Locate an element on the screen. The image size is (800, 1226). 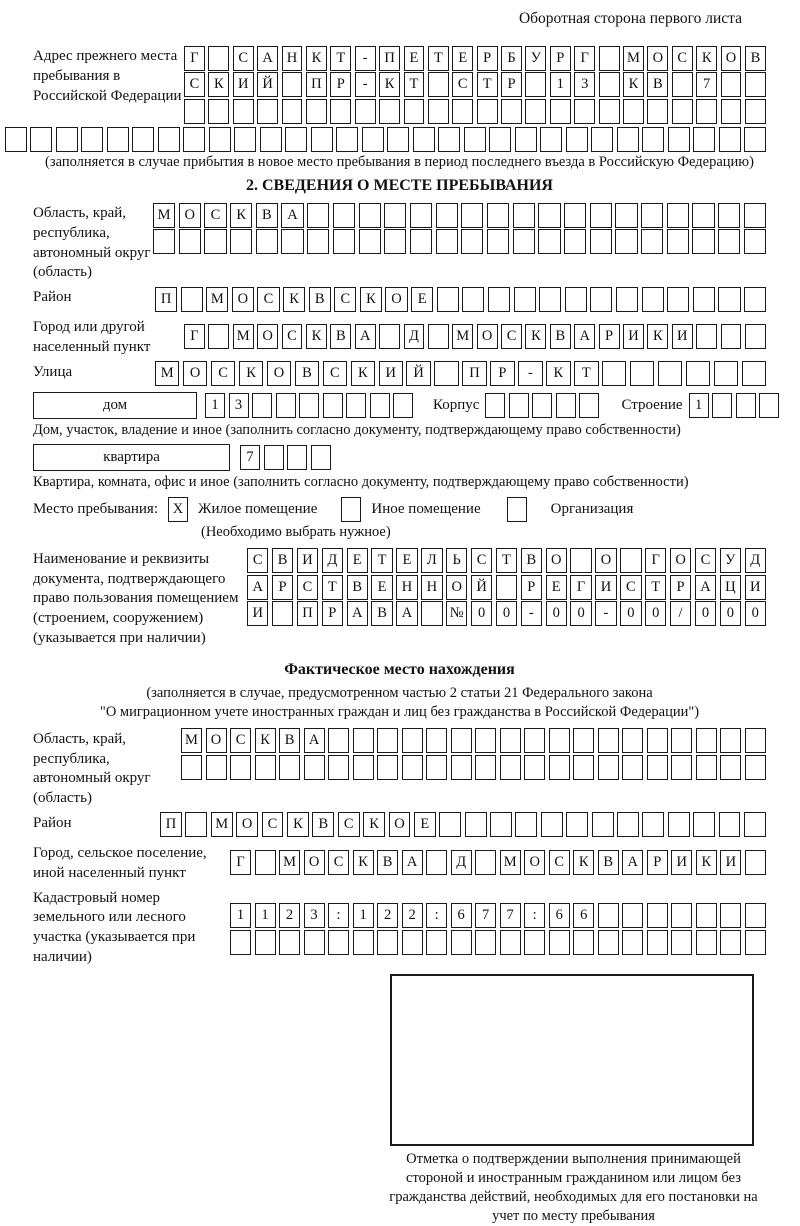
char-cell: 6 is located at coordinates (559, 916).